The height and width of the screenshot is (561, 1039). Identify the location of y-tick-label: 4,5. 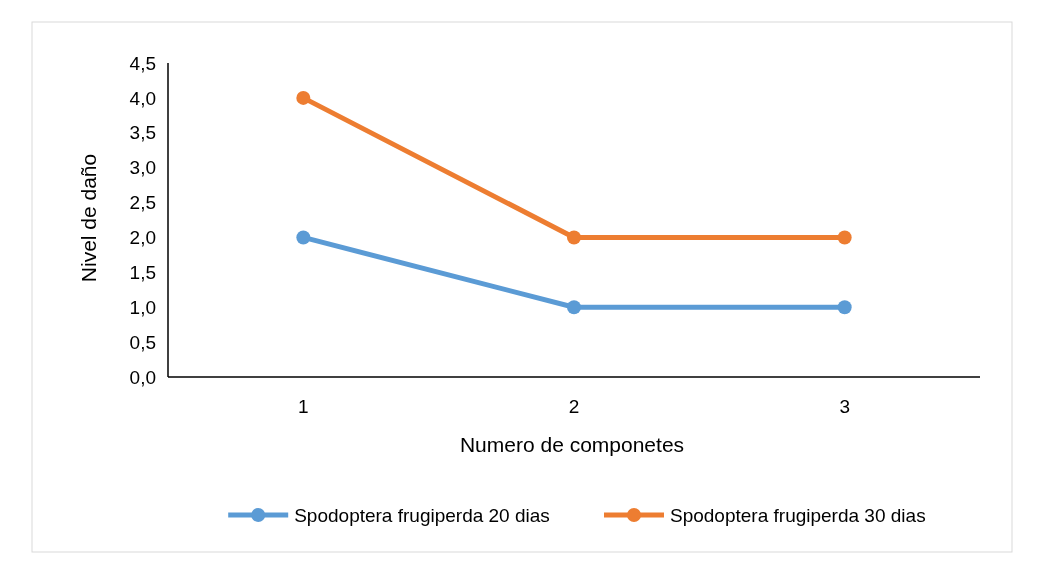
(142, 63).